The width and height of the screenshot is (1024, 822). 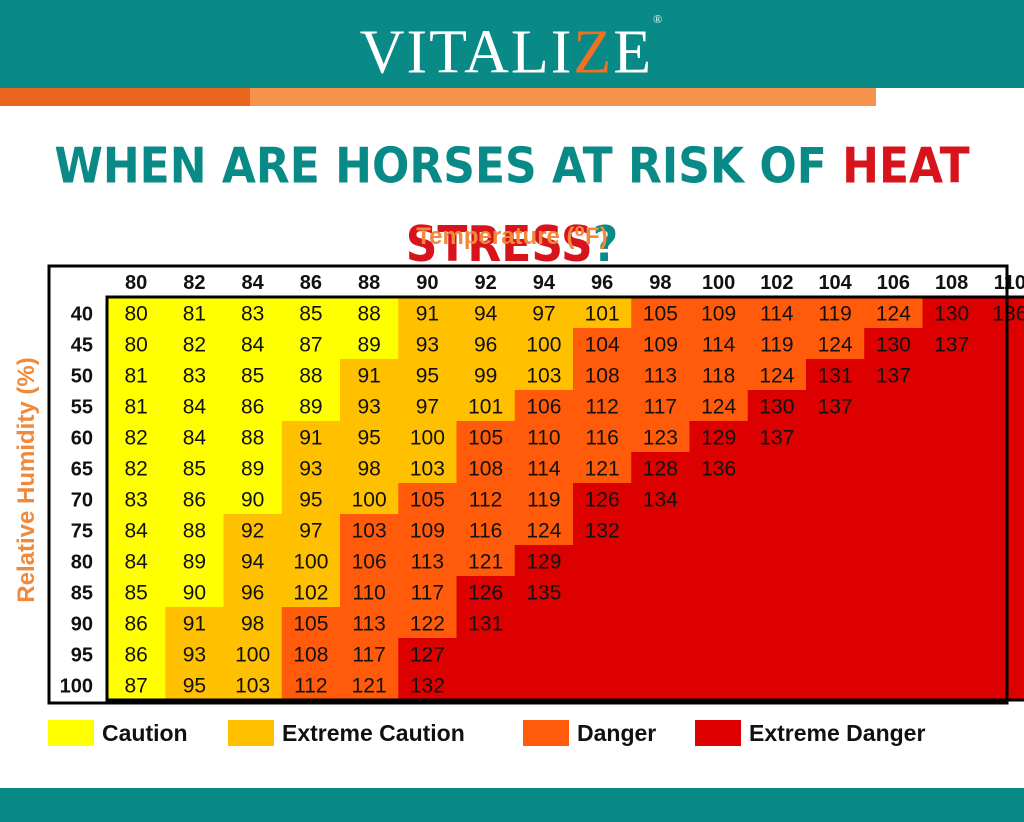 What do you see at coordinates (427, 376) in the screenshot?
I see `heat-index-value: 95` at bounding box center [427, 376].